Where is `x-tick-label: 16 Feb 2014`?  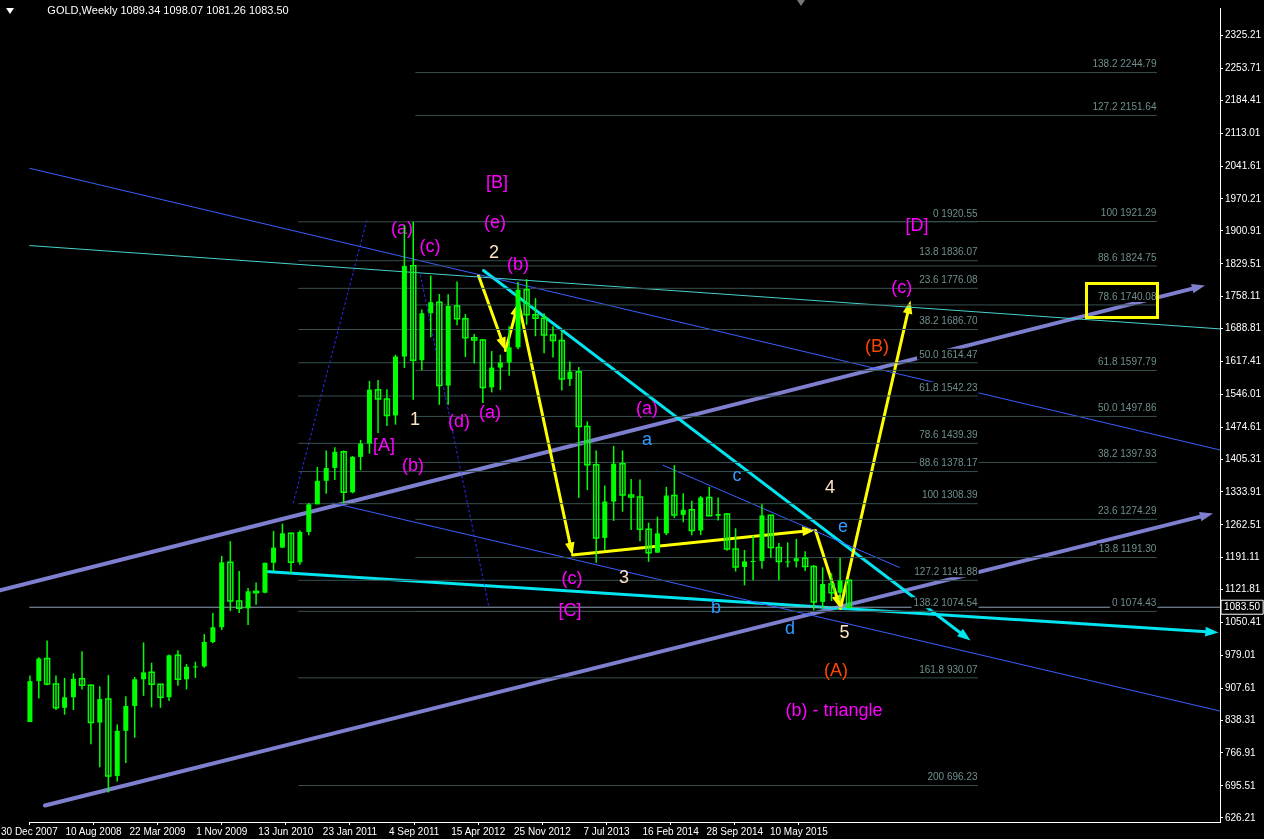 x-tick-label: 16 Feb 2014 is located at coordinates (671, 831).